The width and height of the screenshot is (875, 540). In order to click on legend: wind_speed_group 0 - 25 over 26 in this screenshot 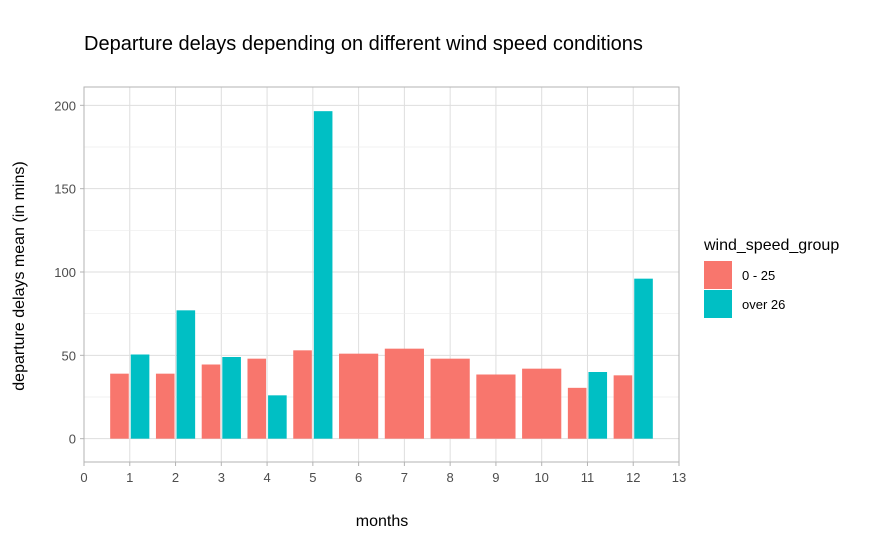, I will do `click(771, 277)`.